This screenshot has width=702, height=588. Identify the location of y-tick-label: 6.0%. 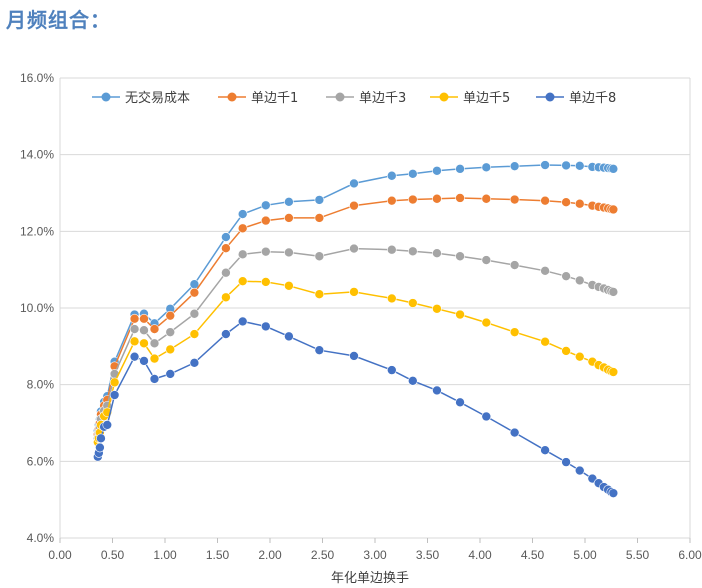
(41, 461).